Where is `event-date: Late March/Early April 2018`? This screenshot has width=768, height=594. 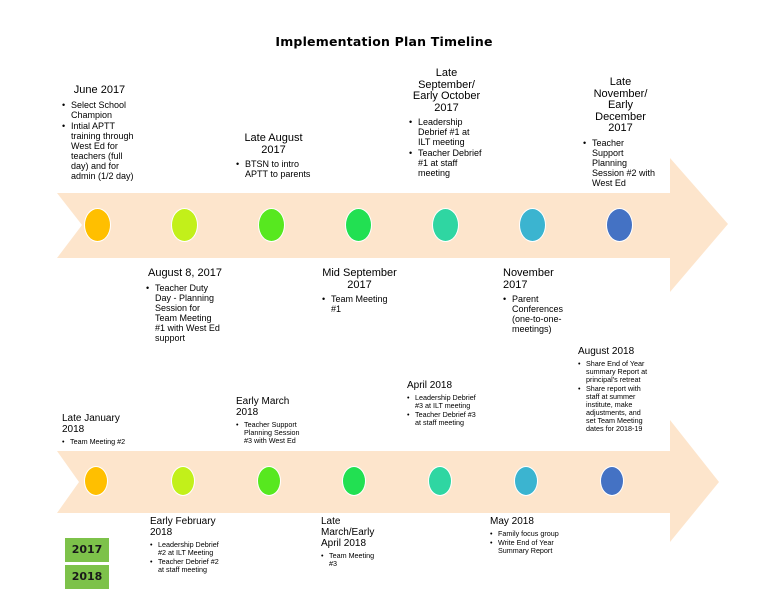 event-date: Late March/Early April 2018 is located at coordinates (348, 532).